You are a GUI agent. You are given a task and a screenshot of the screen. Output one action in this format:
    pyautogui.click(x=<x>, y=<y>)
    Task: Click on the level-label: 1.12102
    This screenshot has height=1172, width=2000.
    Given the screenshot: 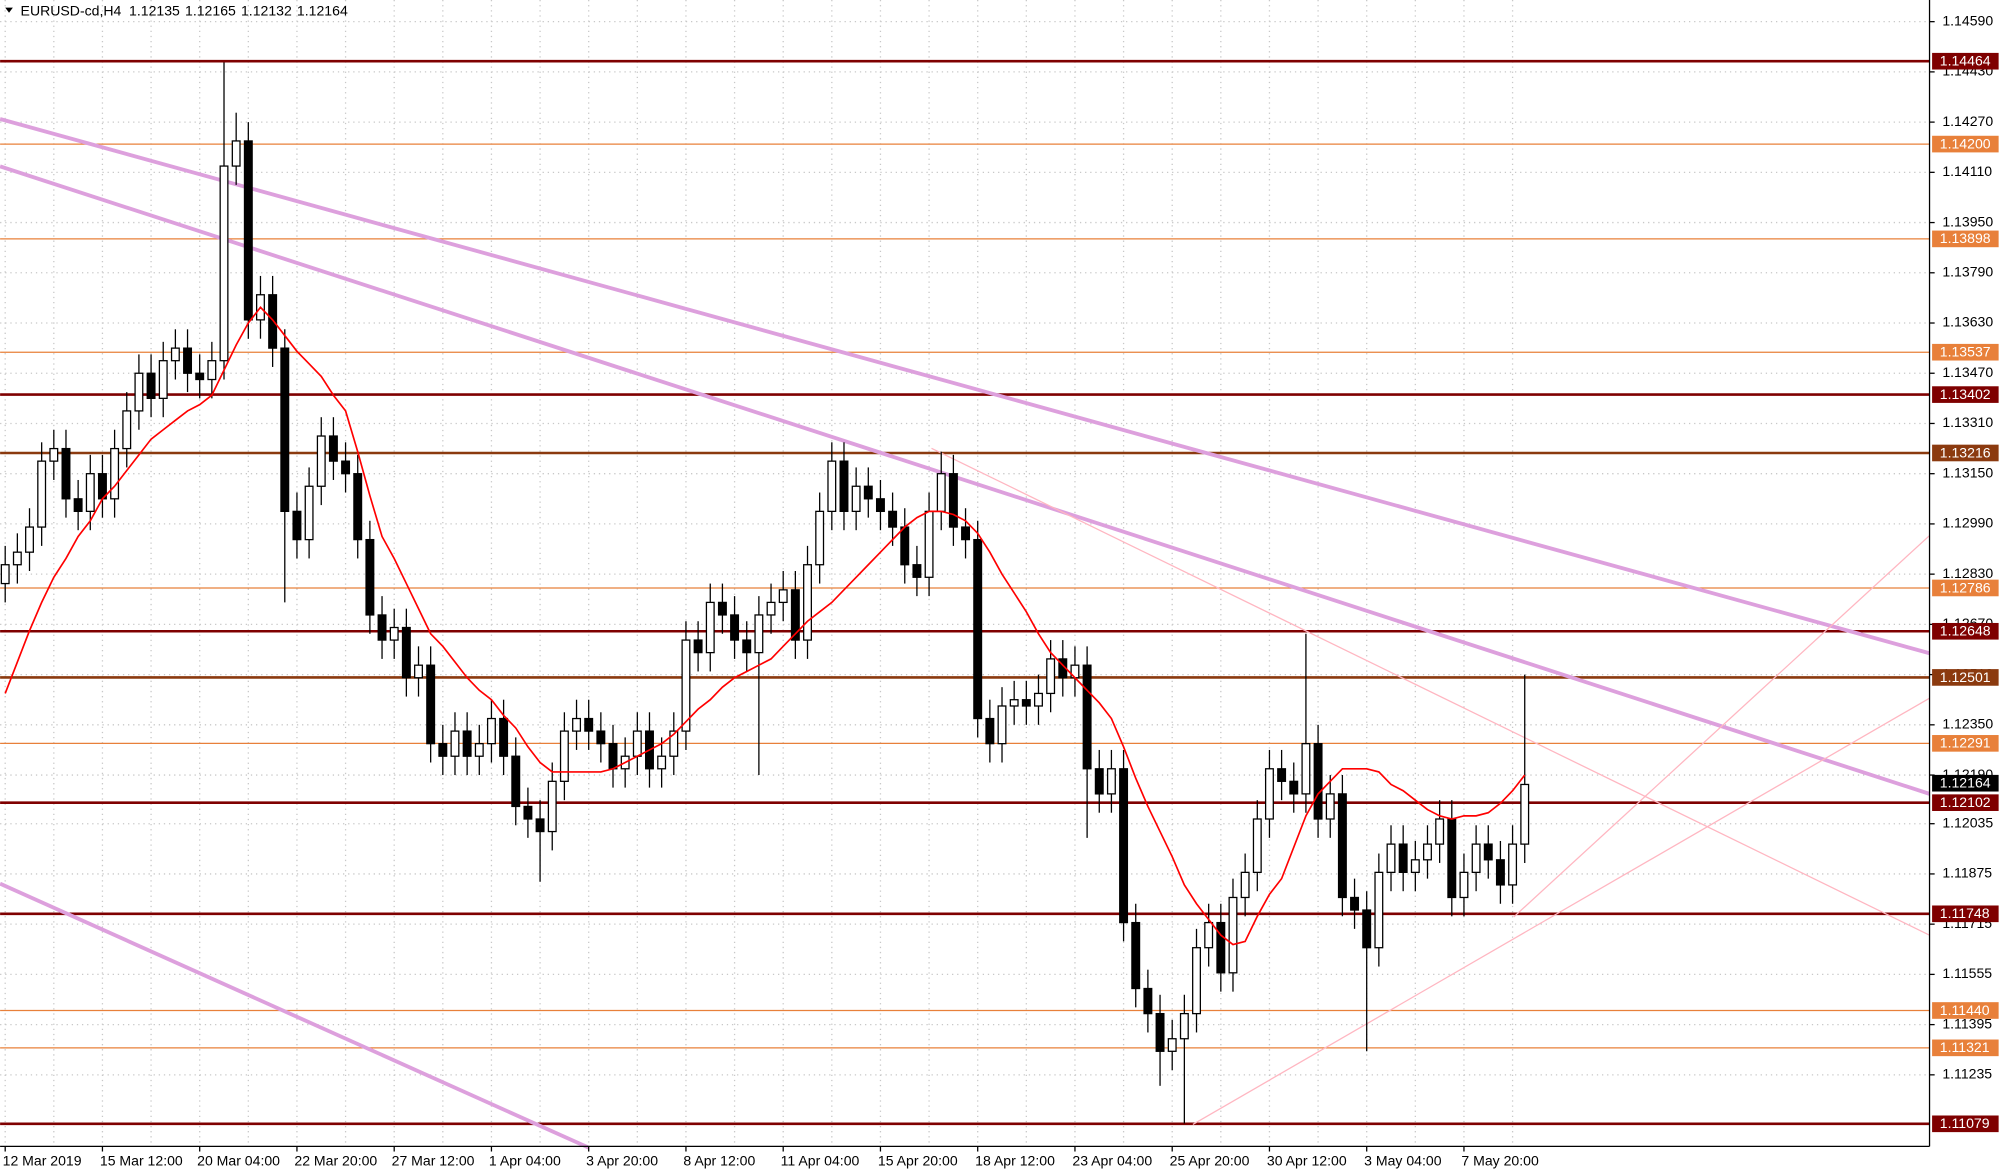 What is the action you would take?
    pyautogui.click(x=1965, y=802)
    